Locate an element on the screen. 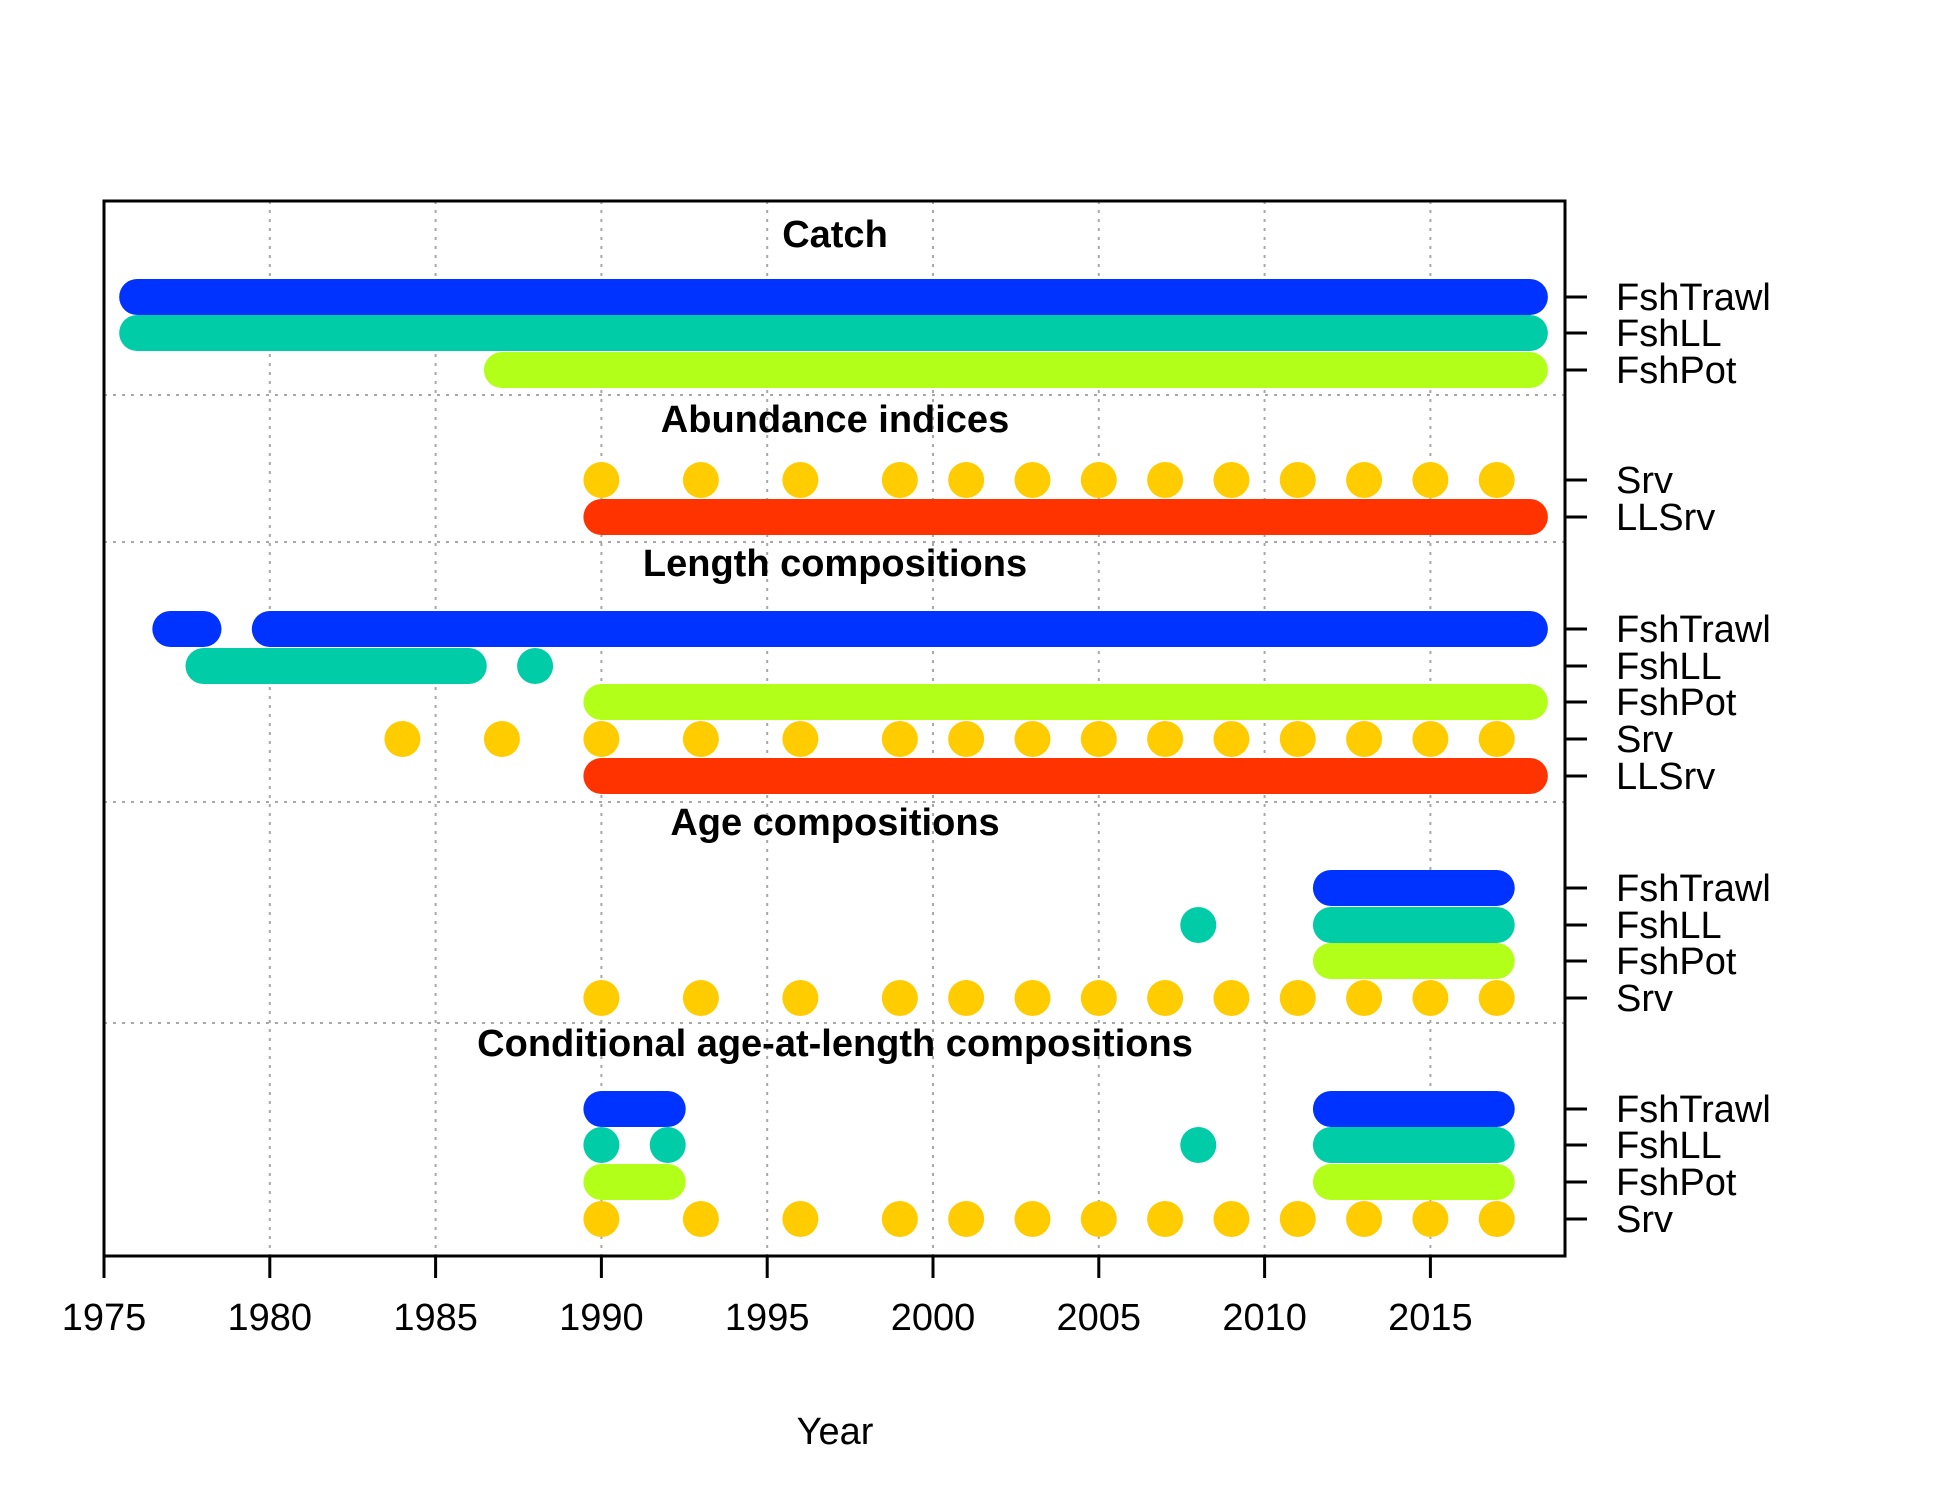 This screenshot has width=1950, height=1500. section-title-catch: Catch is located at coordinates (835, 235).